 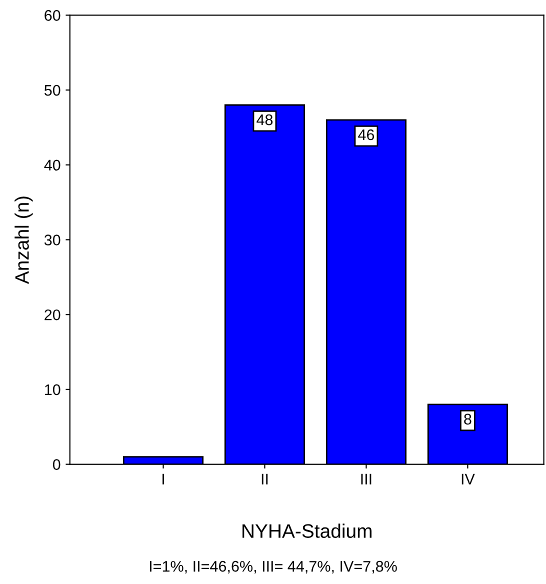 What do you see at coordinates (468, 479) in the screenshot?
I see `x-tick-label: IV` at bounding box center [468, 479].